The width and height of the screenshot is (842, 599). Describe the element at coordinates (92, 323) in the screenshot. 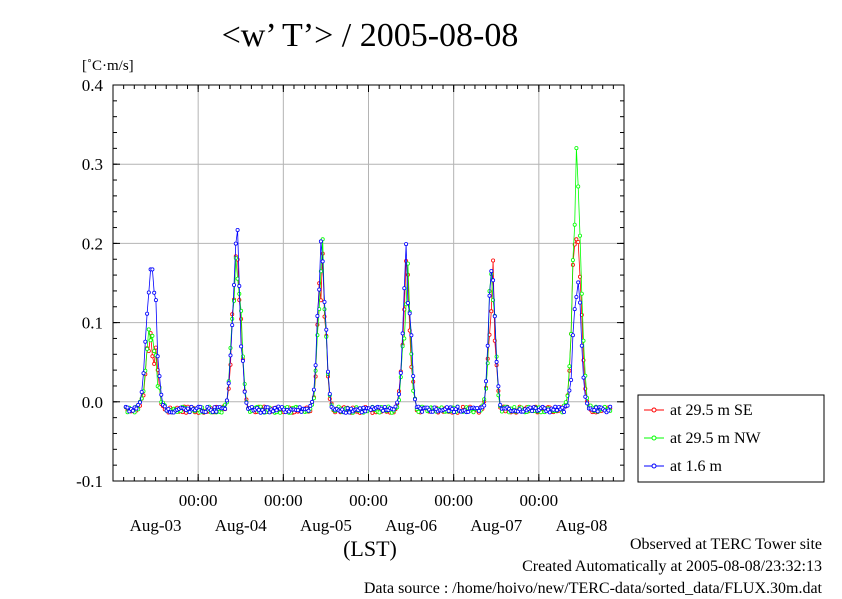

I see `y-tick-label: 0.1` at that location.